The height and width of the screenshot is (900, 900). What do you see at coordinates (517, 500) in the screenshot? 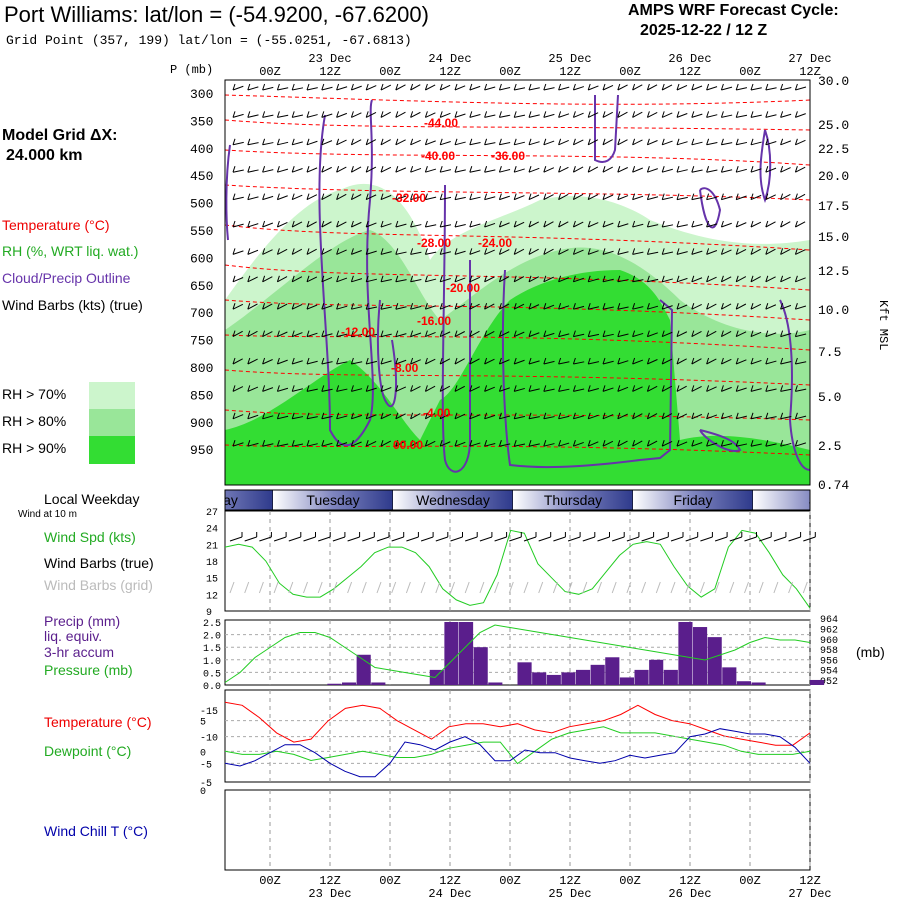
I see `weekday-band-frame` at bounding box center [517, 500].